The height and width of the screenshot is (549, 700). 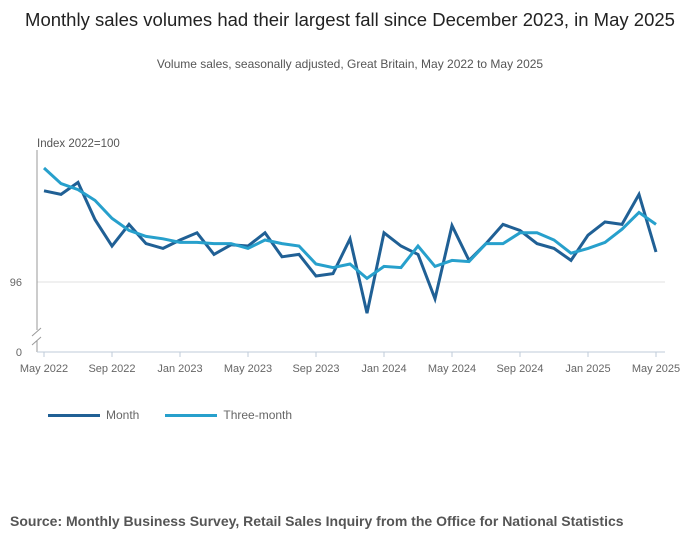 What do you see at coordinates (111, 369) in the screenshot?
I see `x-tick-label: Sep 2022` at bounding box center [111, 369].